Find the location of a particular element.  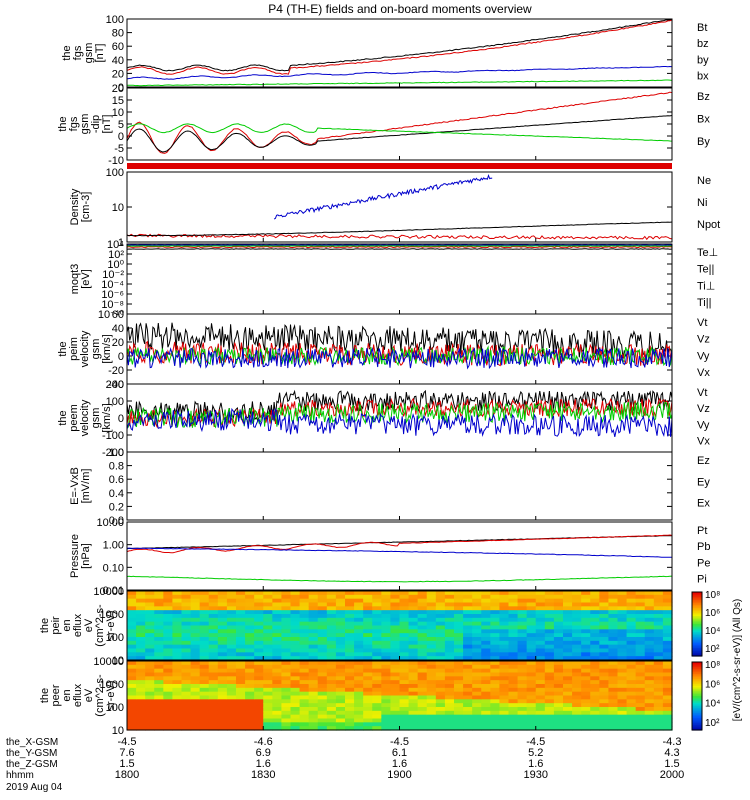

legend-Pi: Pi is located at coordinates (702, 580).